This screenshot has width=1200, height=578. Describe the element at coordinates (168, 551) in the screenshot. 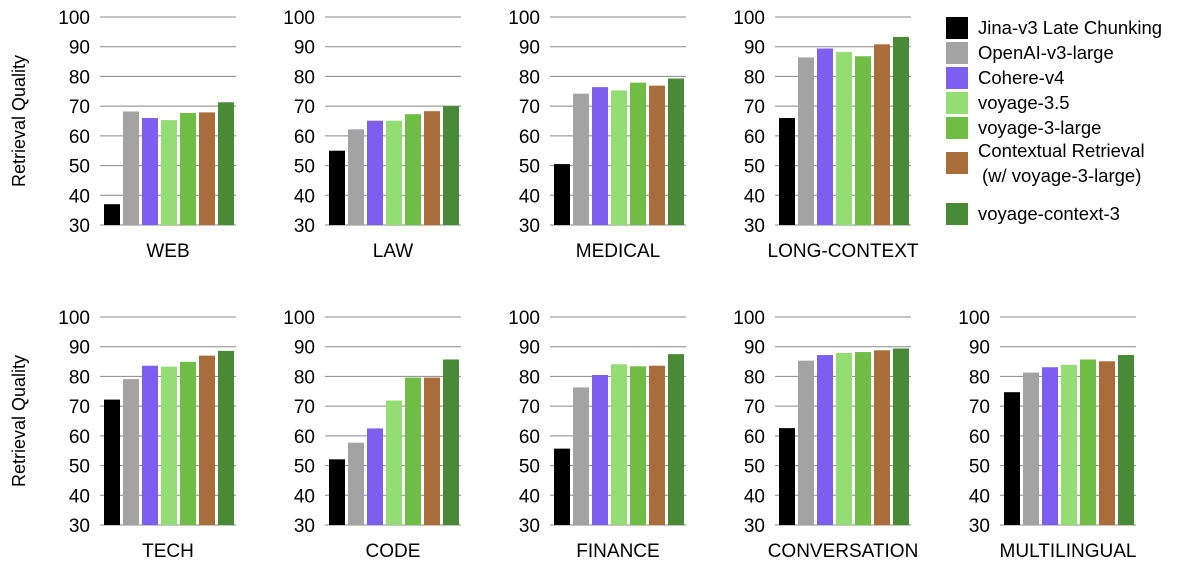

I see `panel-title: TECH` at that location.